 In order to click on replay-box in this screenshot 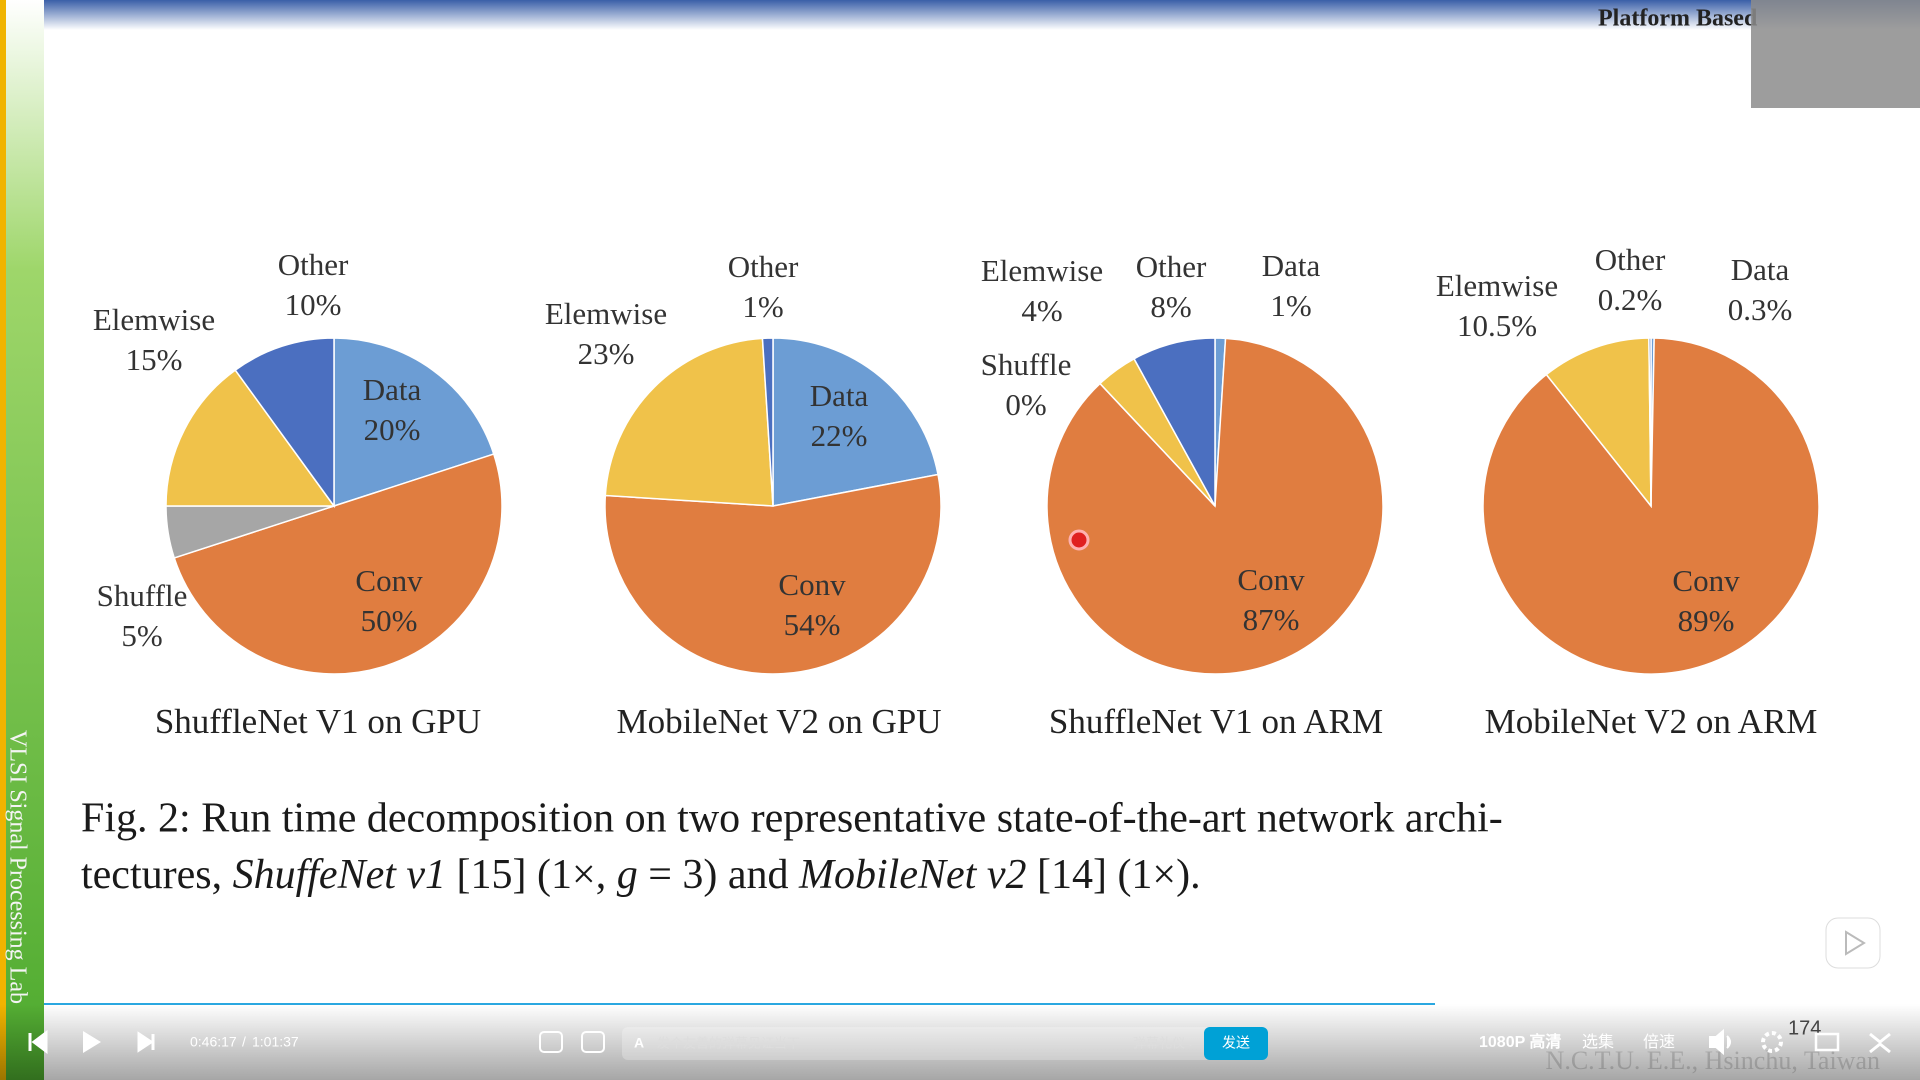, I will do `click(1853, 943)`.